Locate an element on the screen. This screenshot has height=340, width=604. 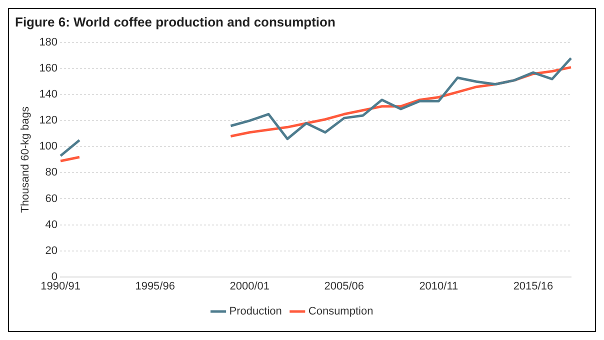
y-tick-label: 120 is located at coordinates (48, 120).